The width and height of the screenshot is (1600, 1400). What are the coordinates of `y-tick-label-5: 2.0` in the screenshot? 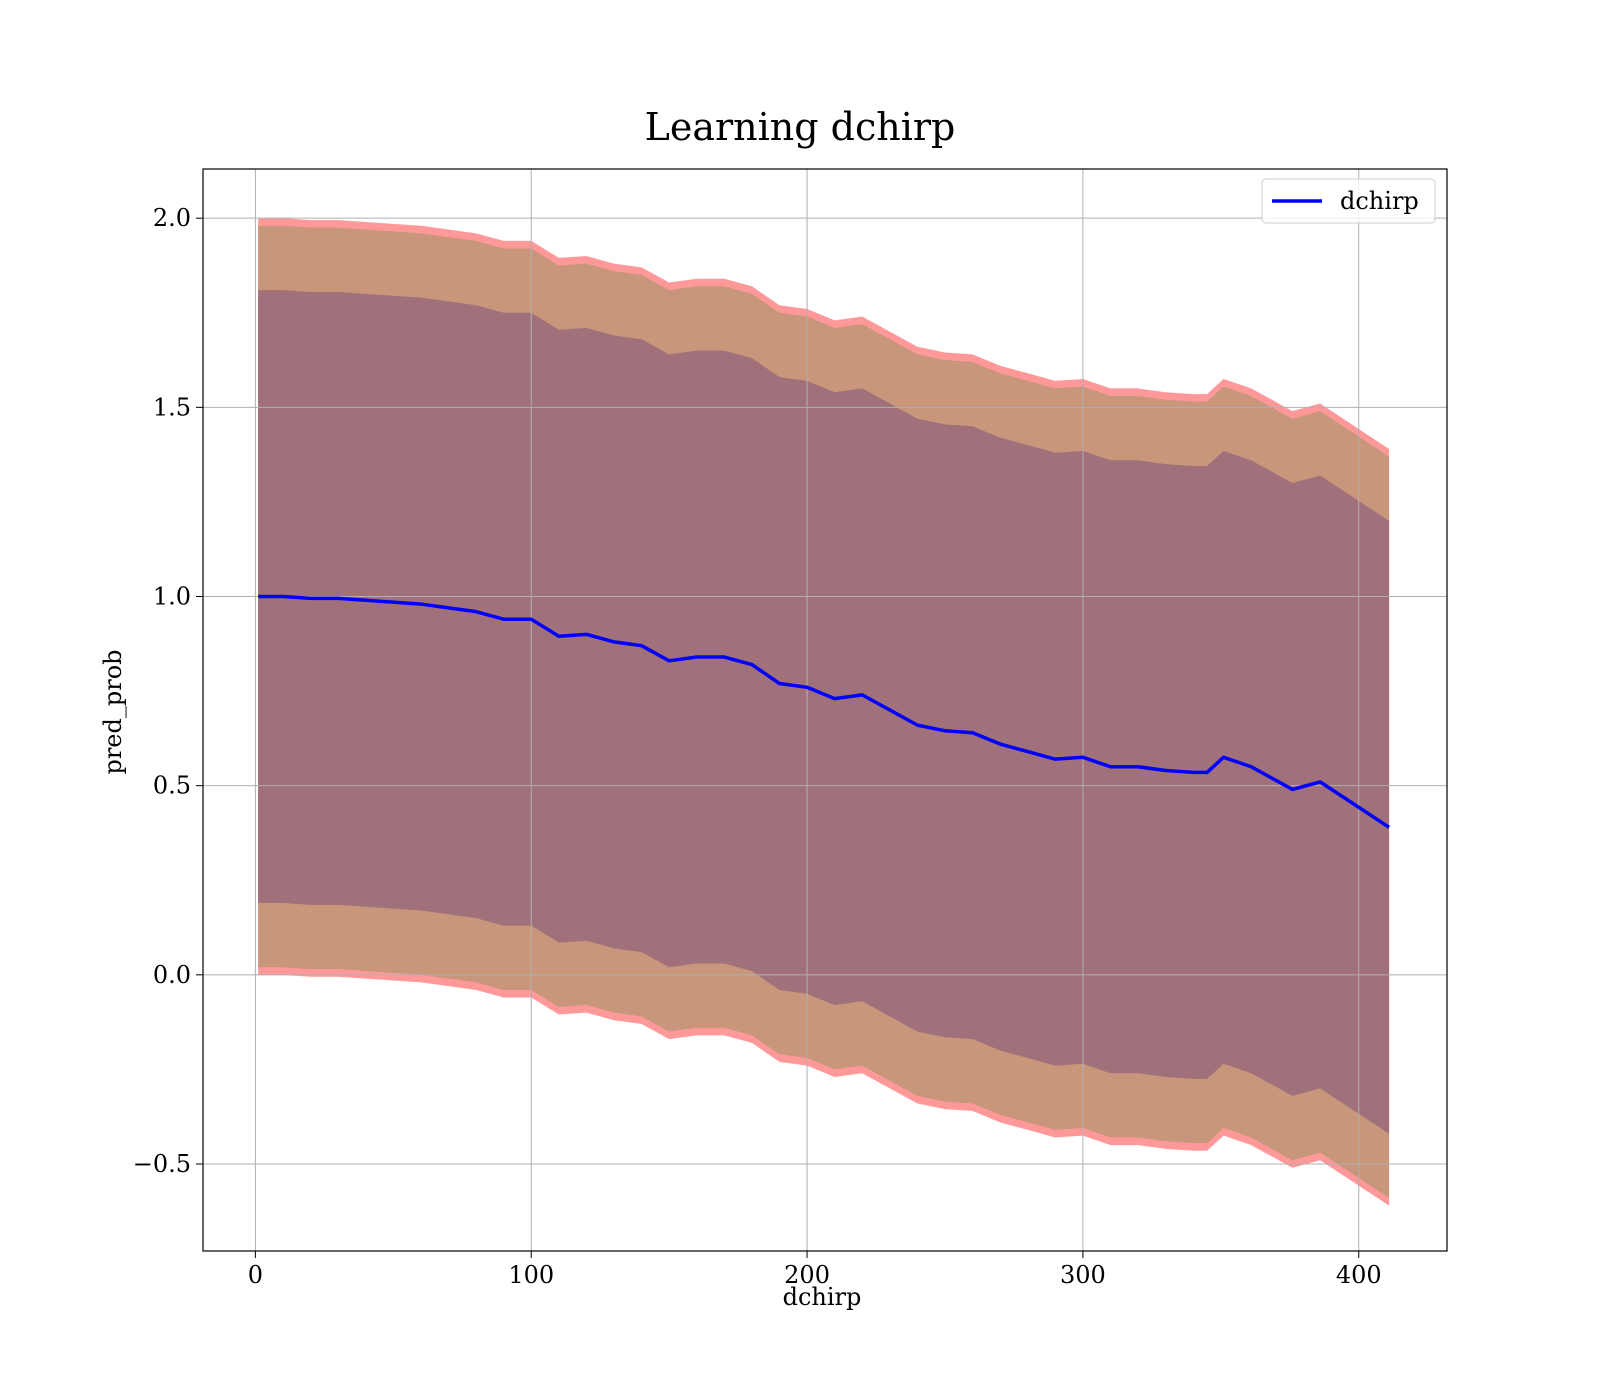 It's located at (172, 218).